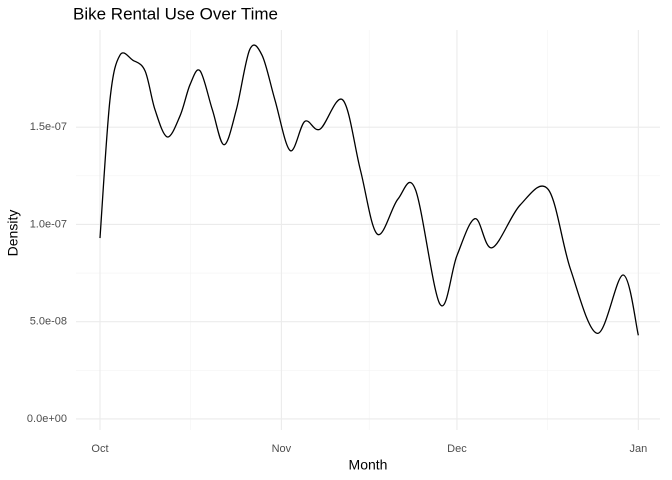 This screenshot has width=672, height=480. Describe the element at coordinates (282, 449) in the screenshot. I see `x-tick-label: Nov` at that location.